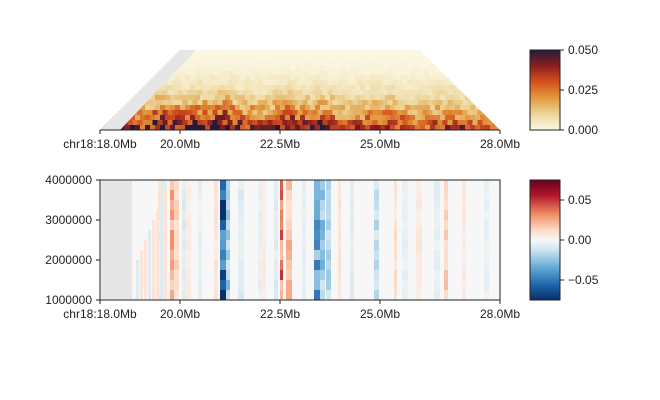 The height and width of the screenshot is (400, 660). I want to click on track-heatmap-x-axis: chr18:18.0Mb 20.0Mb 22.5Mb 25.0Mb 28.0Mb, so click(291, 310).